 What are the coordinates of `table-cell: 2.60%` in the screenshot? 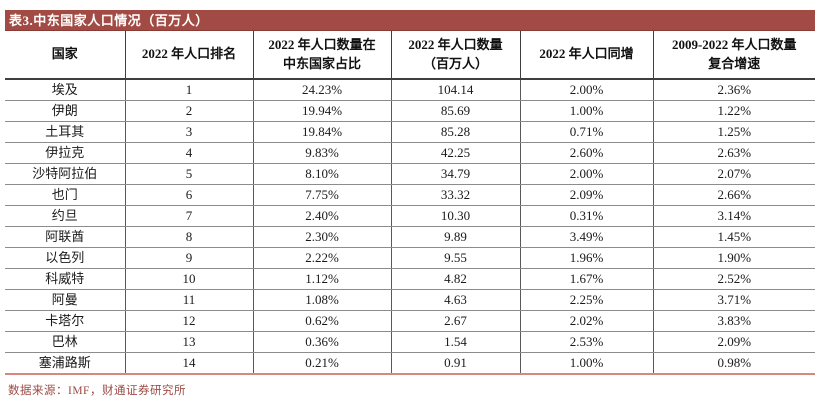 It's located at (587, 153).